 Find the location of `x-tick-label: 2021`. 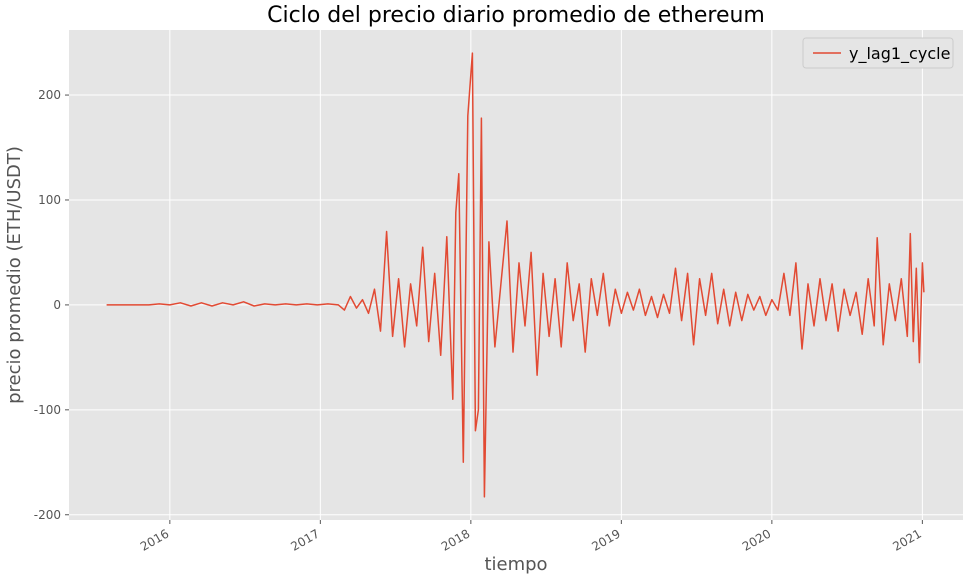

x-tick-label: 2021 is located at coordinates (906, 539).